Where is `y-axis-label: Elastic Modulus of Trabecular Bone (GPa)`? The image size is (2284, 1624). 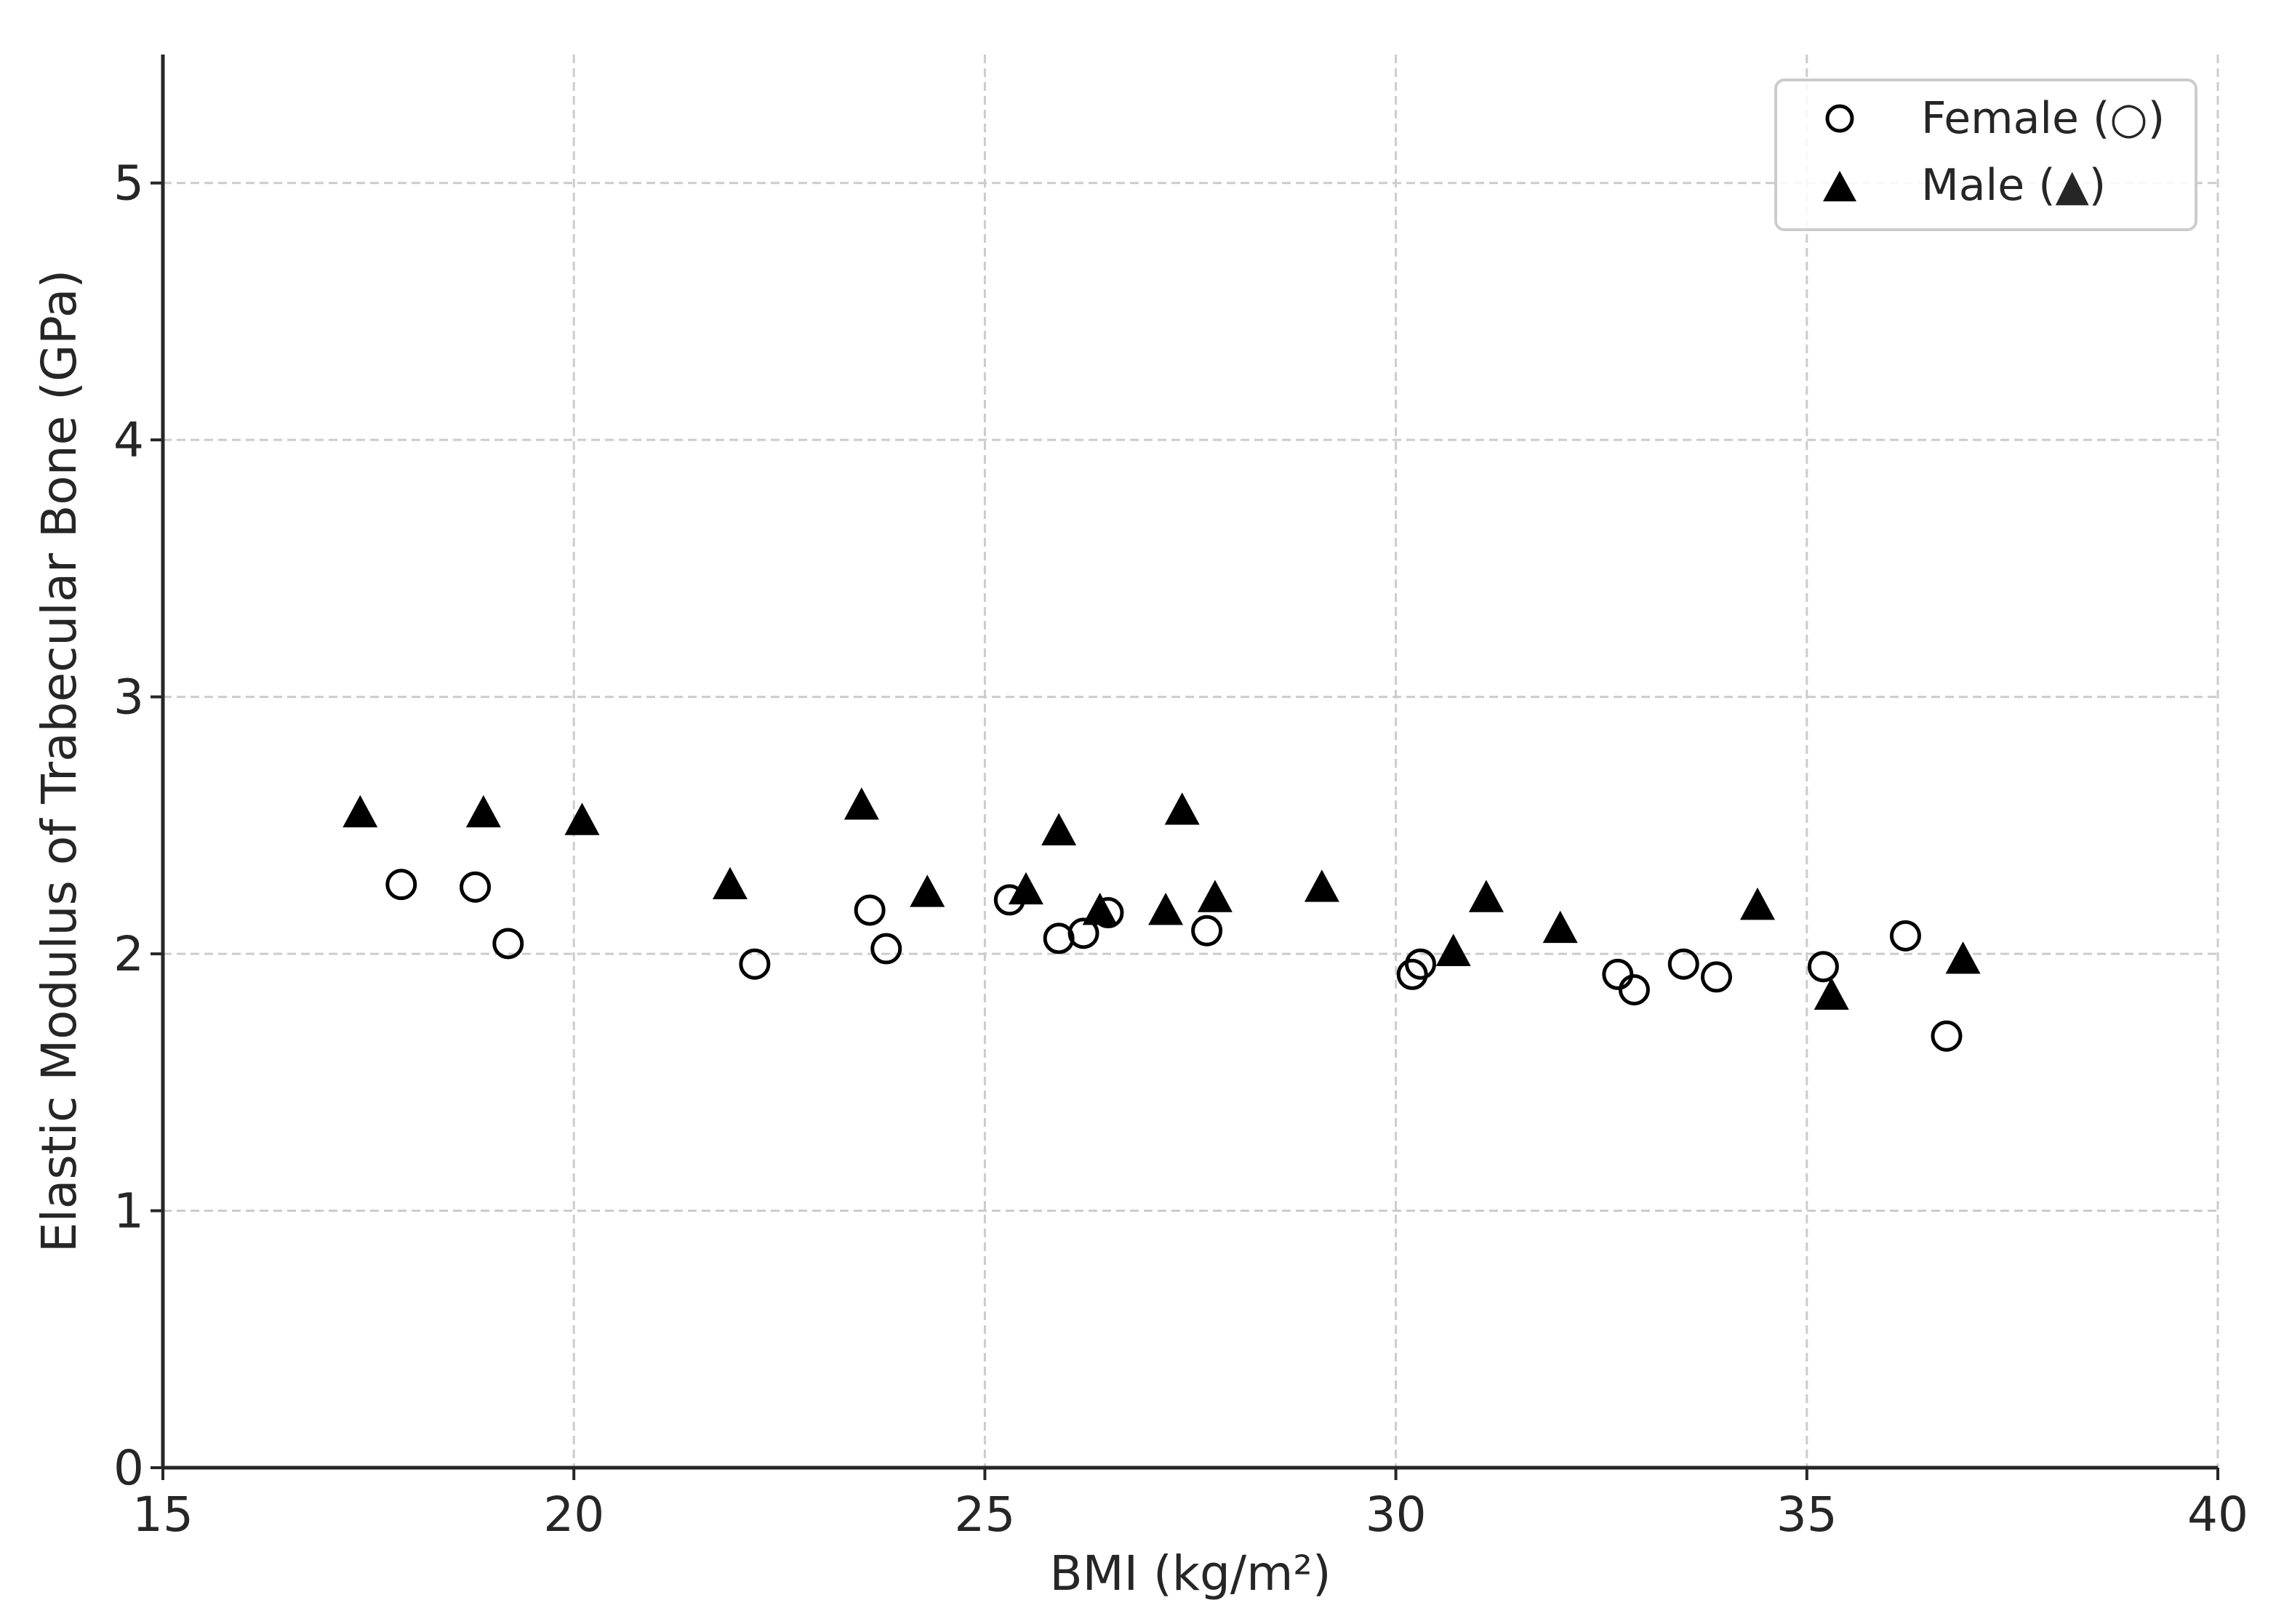
y-axis-label: Elastic Modulus of Trabecular Bone (GPa) is located at coordinates (59, 761).